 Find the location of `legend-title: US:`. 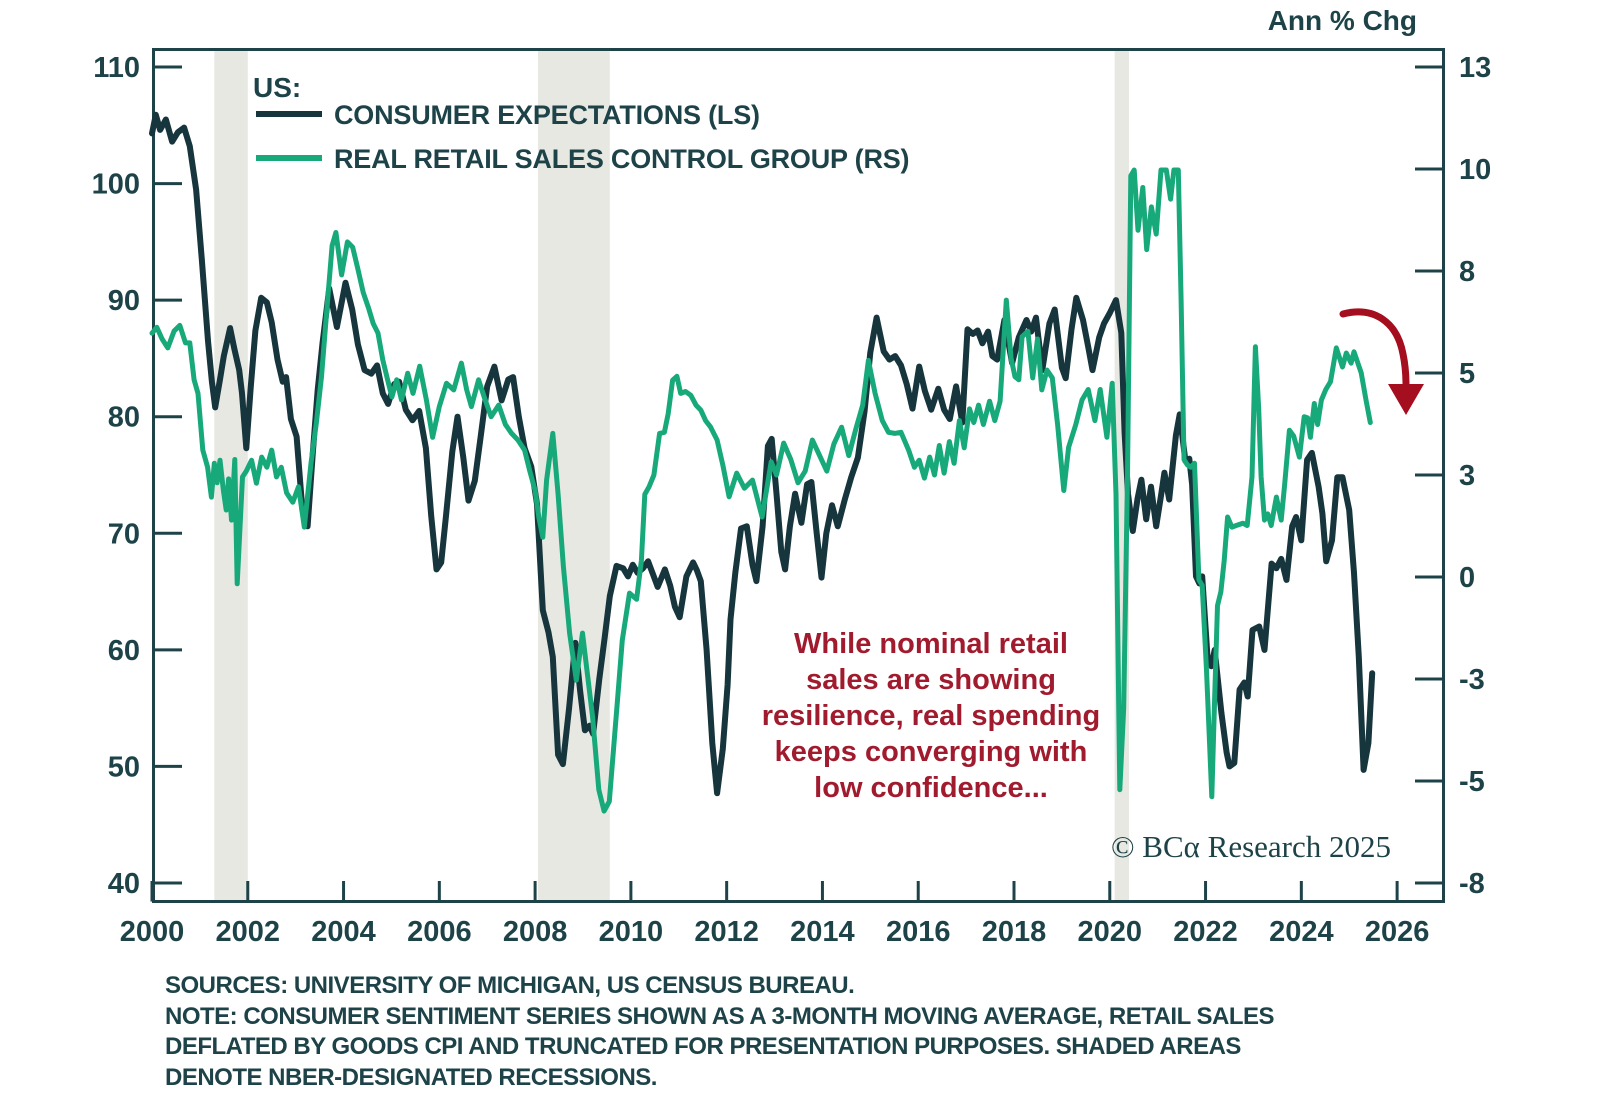

legend-title: US: is located at coordinates (277, 87).